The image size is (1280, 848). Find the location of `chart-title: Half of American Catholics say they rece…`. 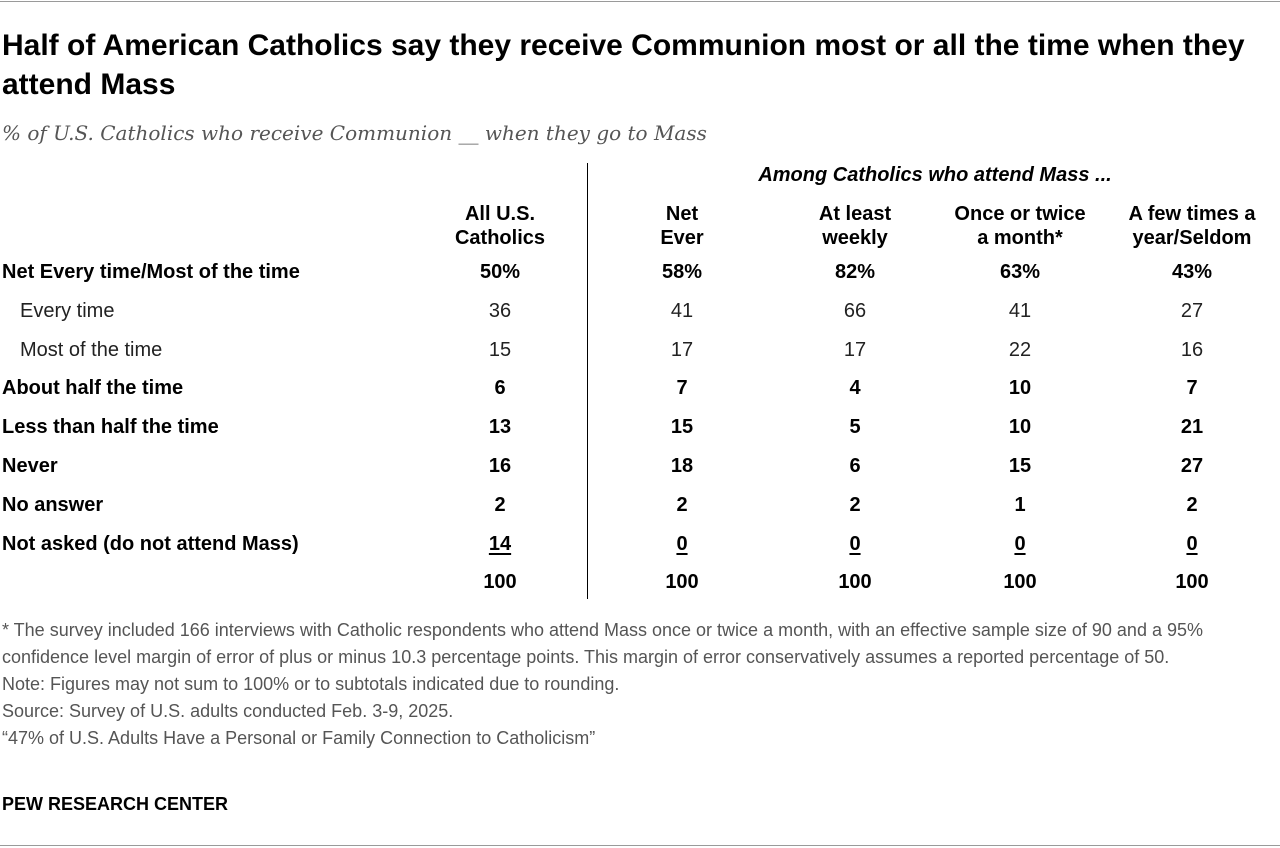

chart-title: Half of American Catholics say they rece… is located at coordinates (623, 65).